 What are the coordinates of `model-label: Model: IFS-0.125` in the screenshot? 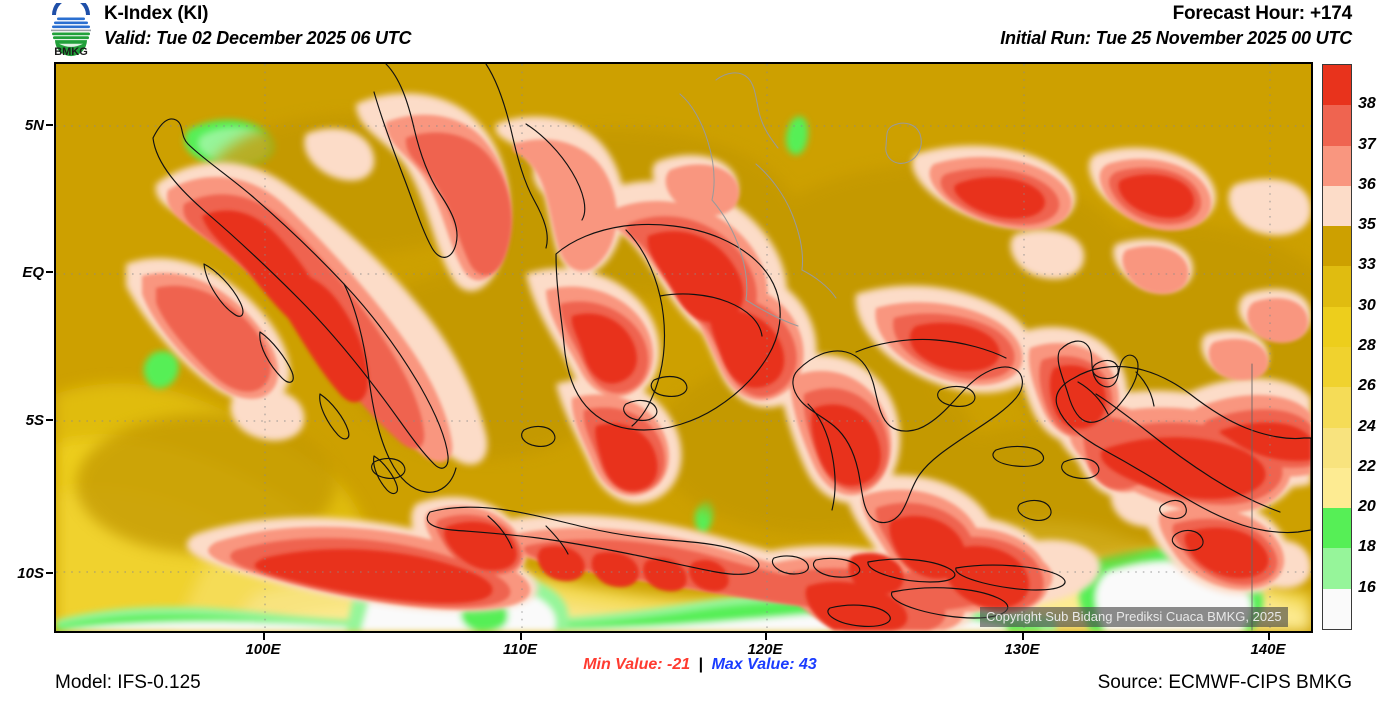 It's located at (128, 682).